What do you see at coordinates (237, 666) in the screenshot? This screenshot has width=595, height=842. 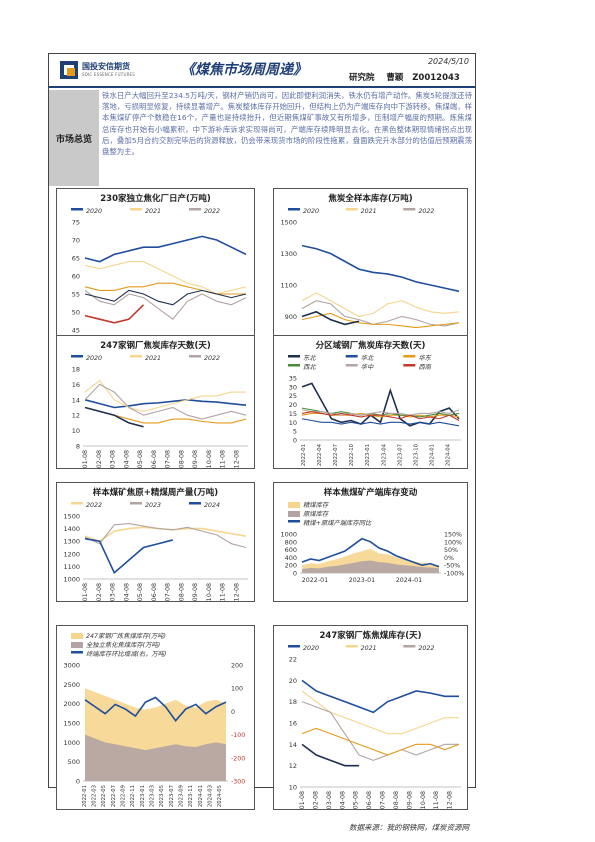 I see `y2-tick-label: 200` at bounding box center [237, 666].